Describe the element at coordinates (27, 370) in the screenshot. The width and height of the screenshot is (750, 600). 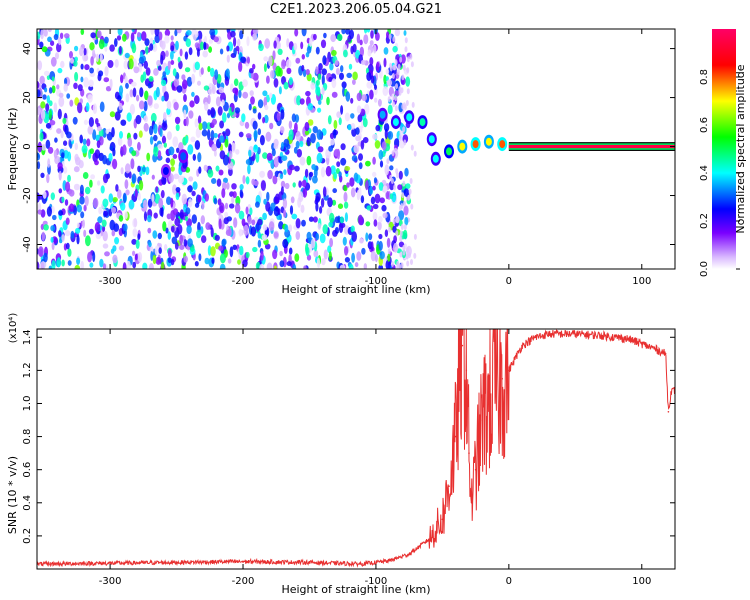
I see `y-tick-label: 1.2` at that location.